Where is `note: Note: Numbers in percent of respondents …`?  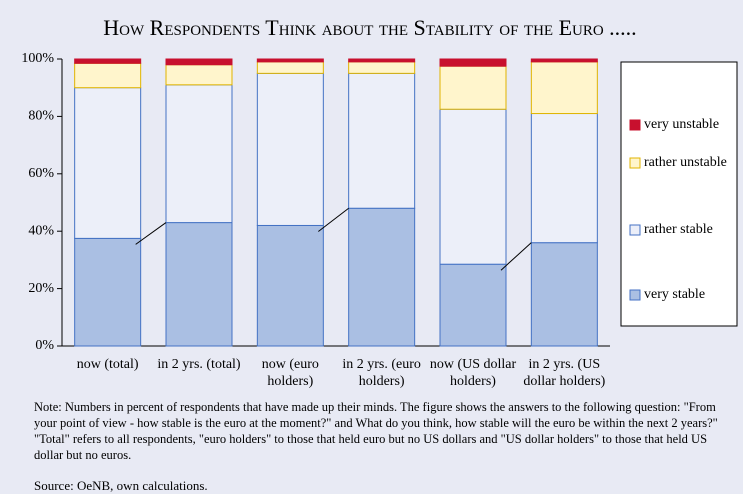 note: Note: Numbers in percent of respondents … is located at coordinates (376, 431).